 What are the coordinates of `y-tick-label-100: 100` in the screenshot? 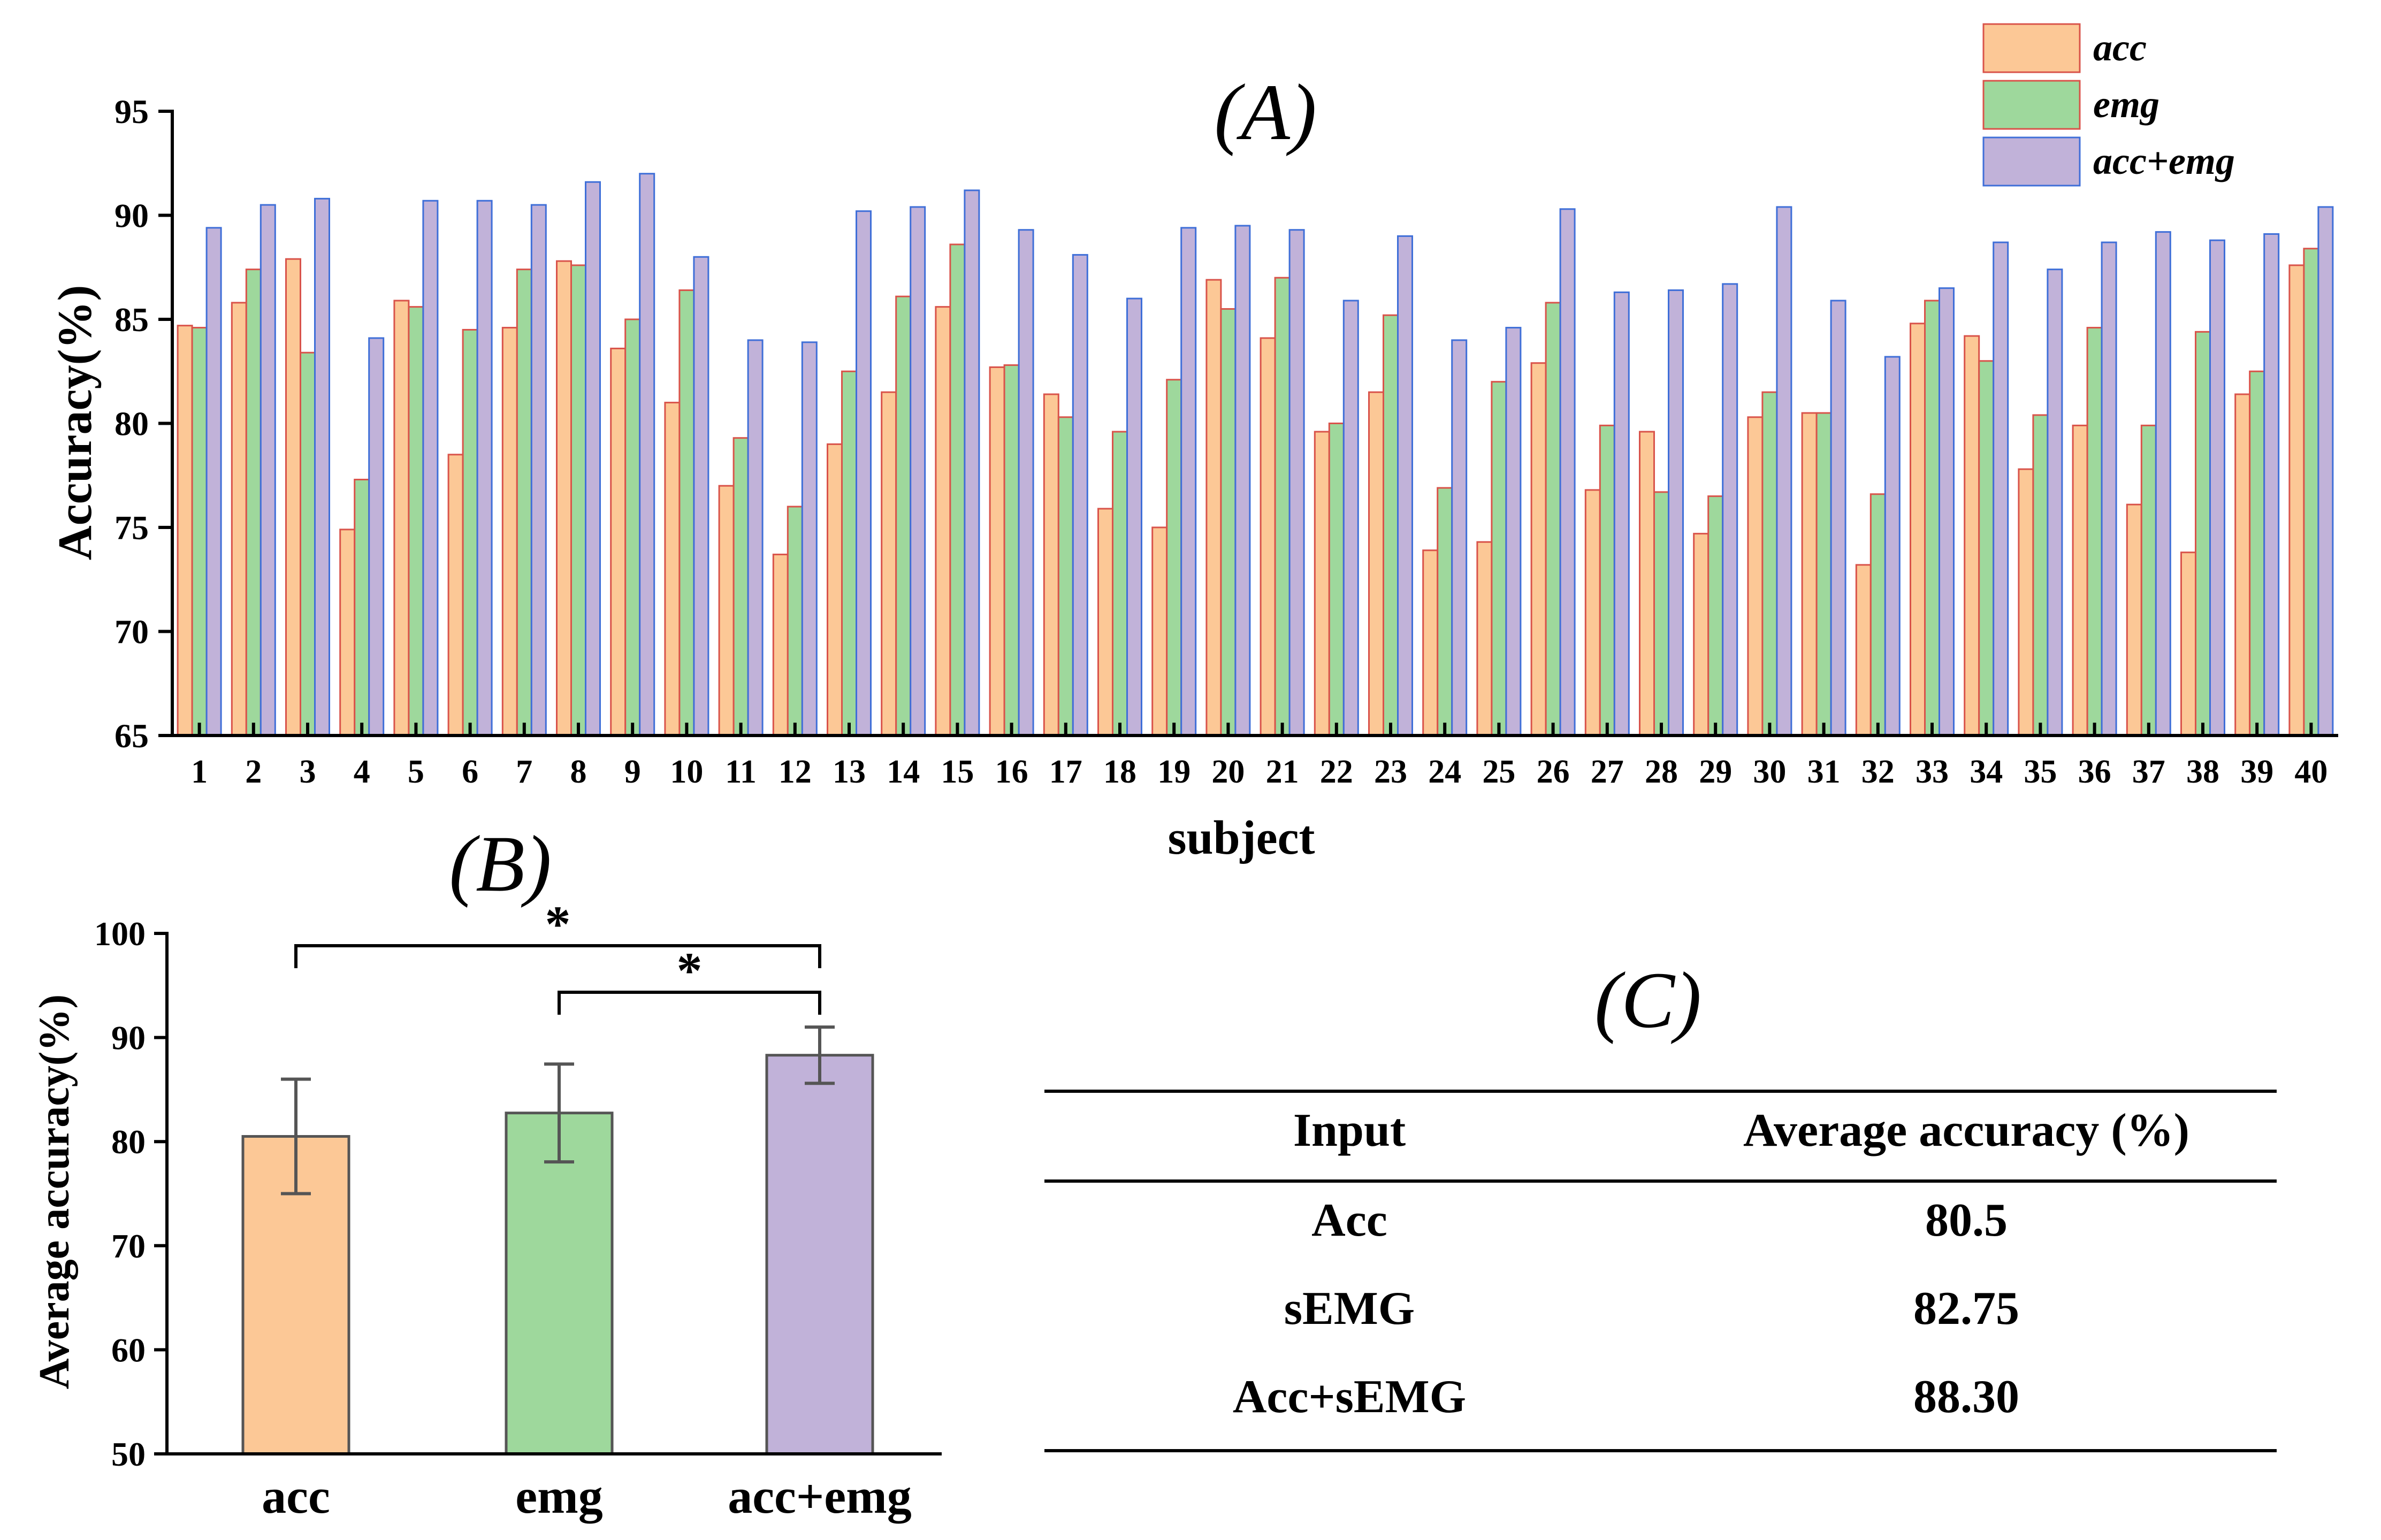 It's located at (120, 934).